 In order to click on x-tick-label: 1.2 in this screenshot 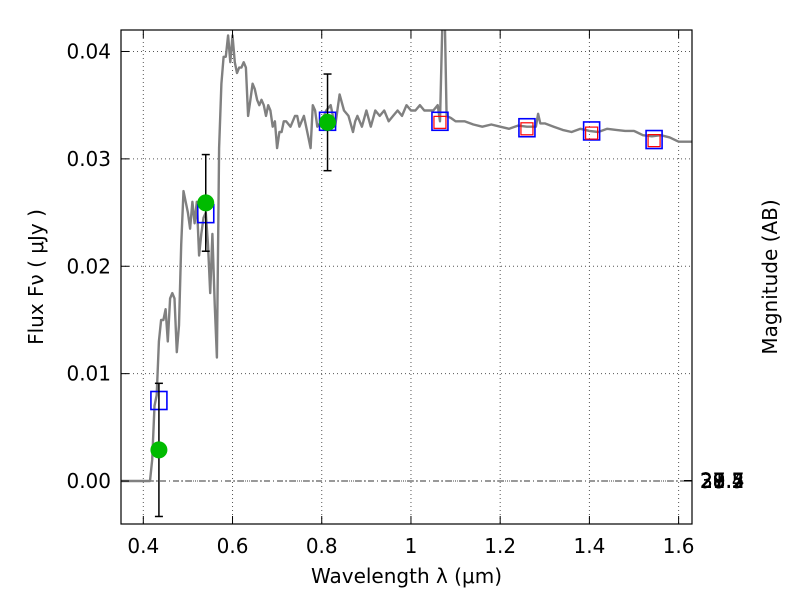, I will do `click(500, 546)`.